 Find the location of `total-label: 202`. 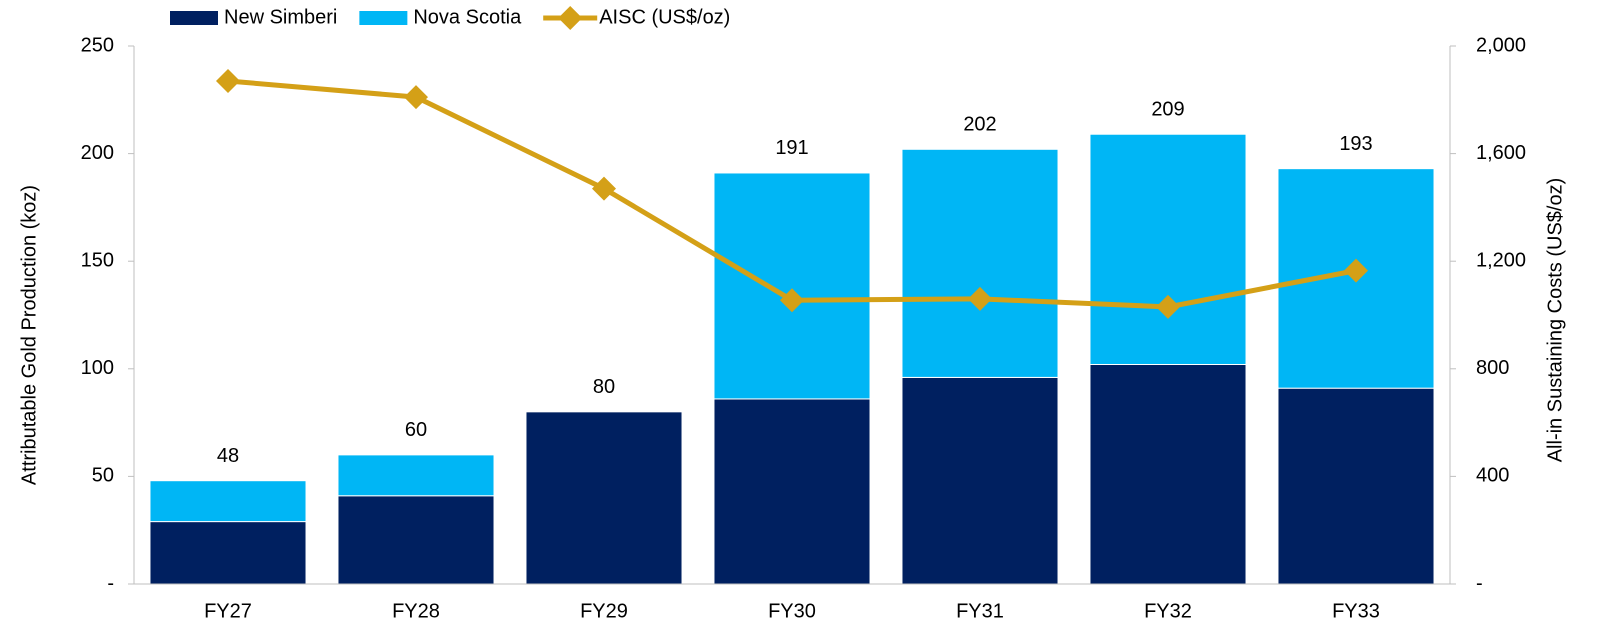

total-label: 202 is located at coordinates (979, 125).